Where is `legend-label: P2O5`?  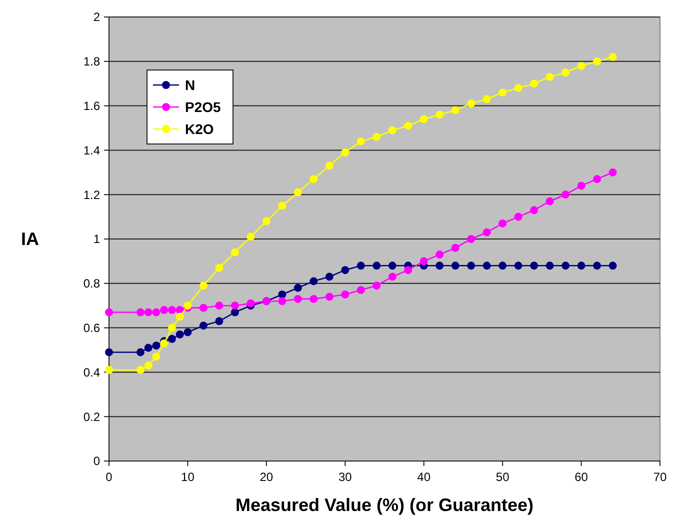 legend-label: P2O5 is located at coordinates (203, 106).